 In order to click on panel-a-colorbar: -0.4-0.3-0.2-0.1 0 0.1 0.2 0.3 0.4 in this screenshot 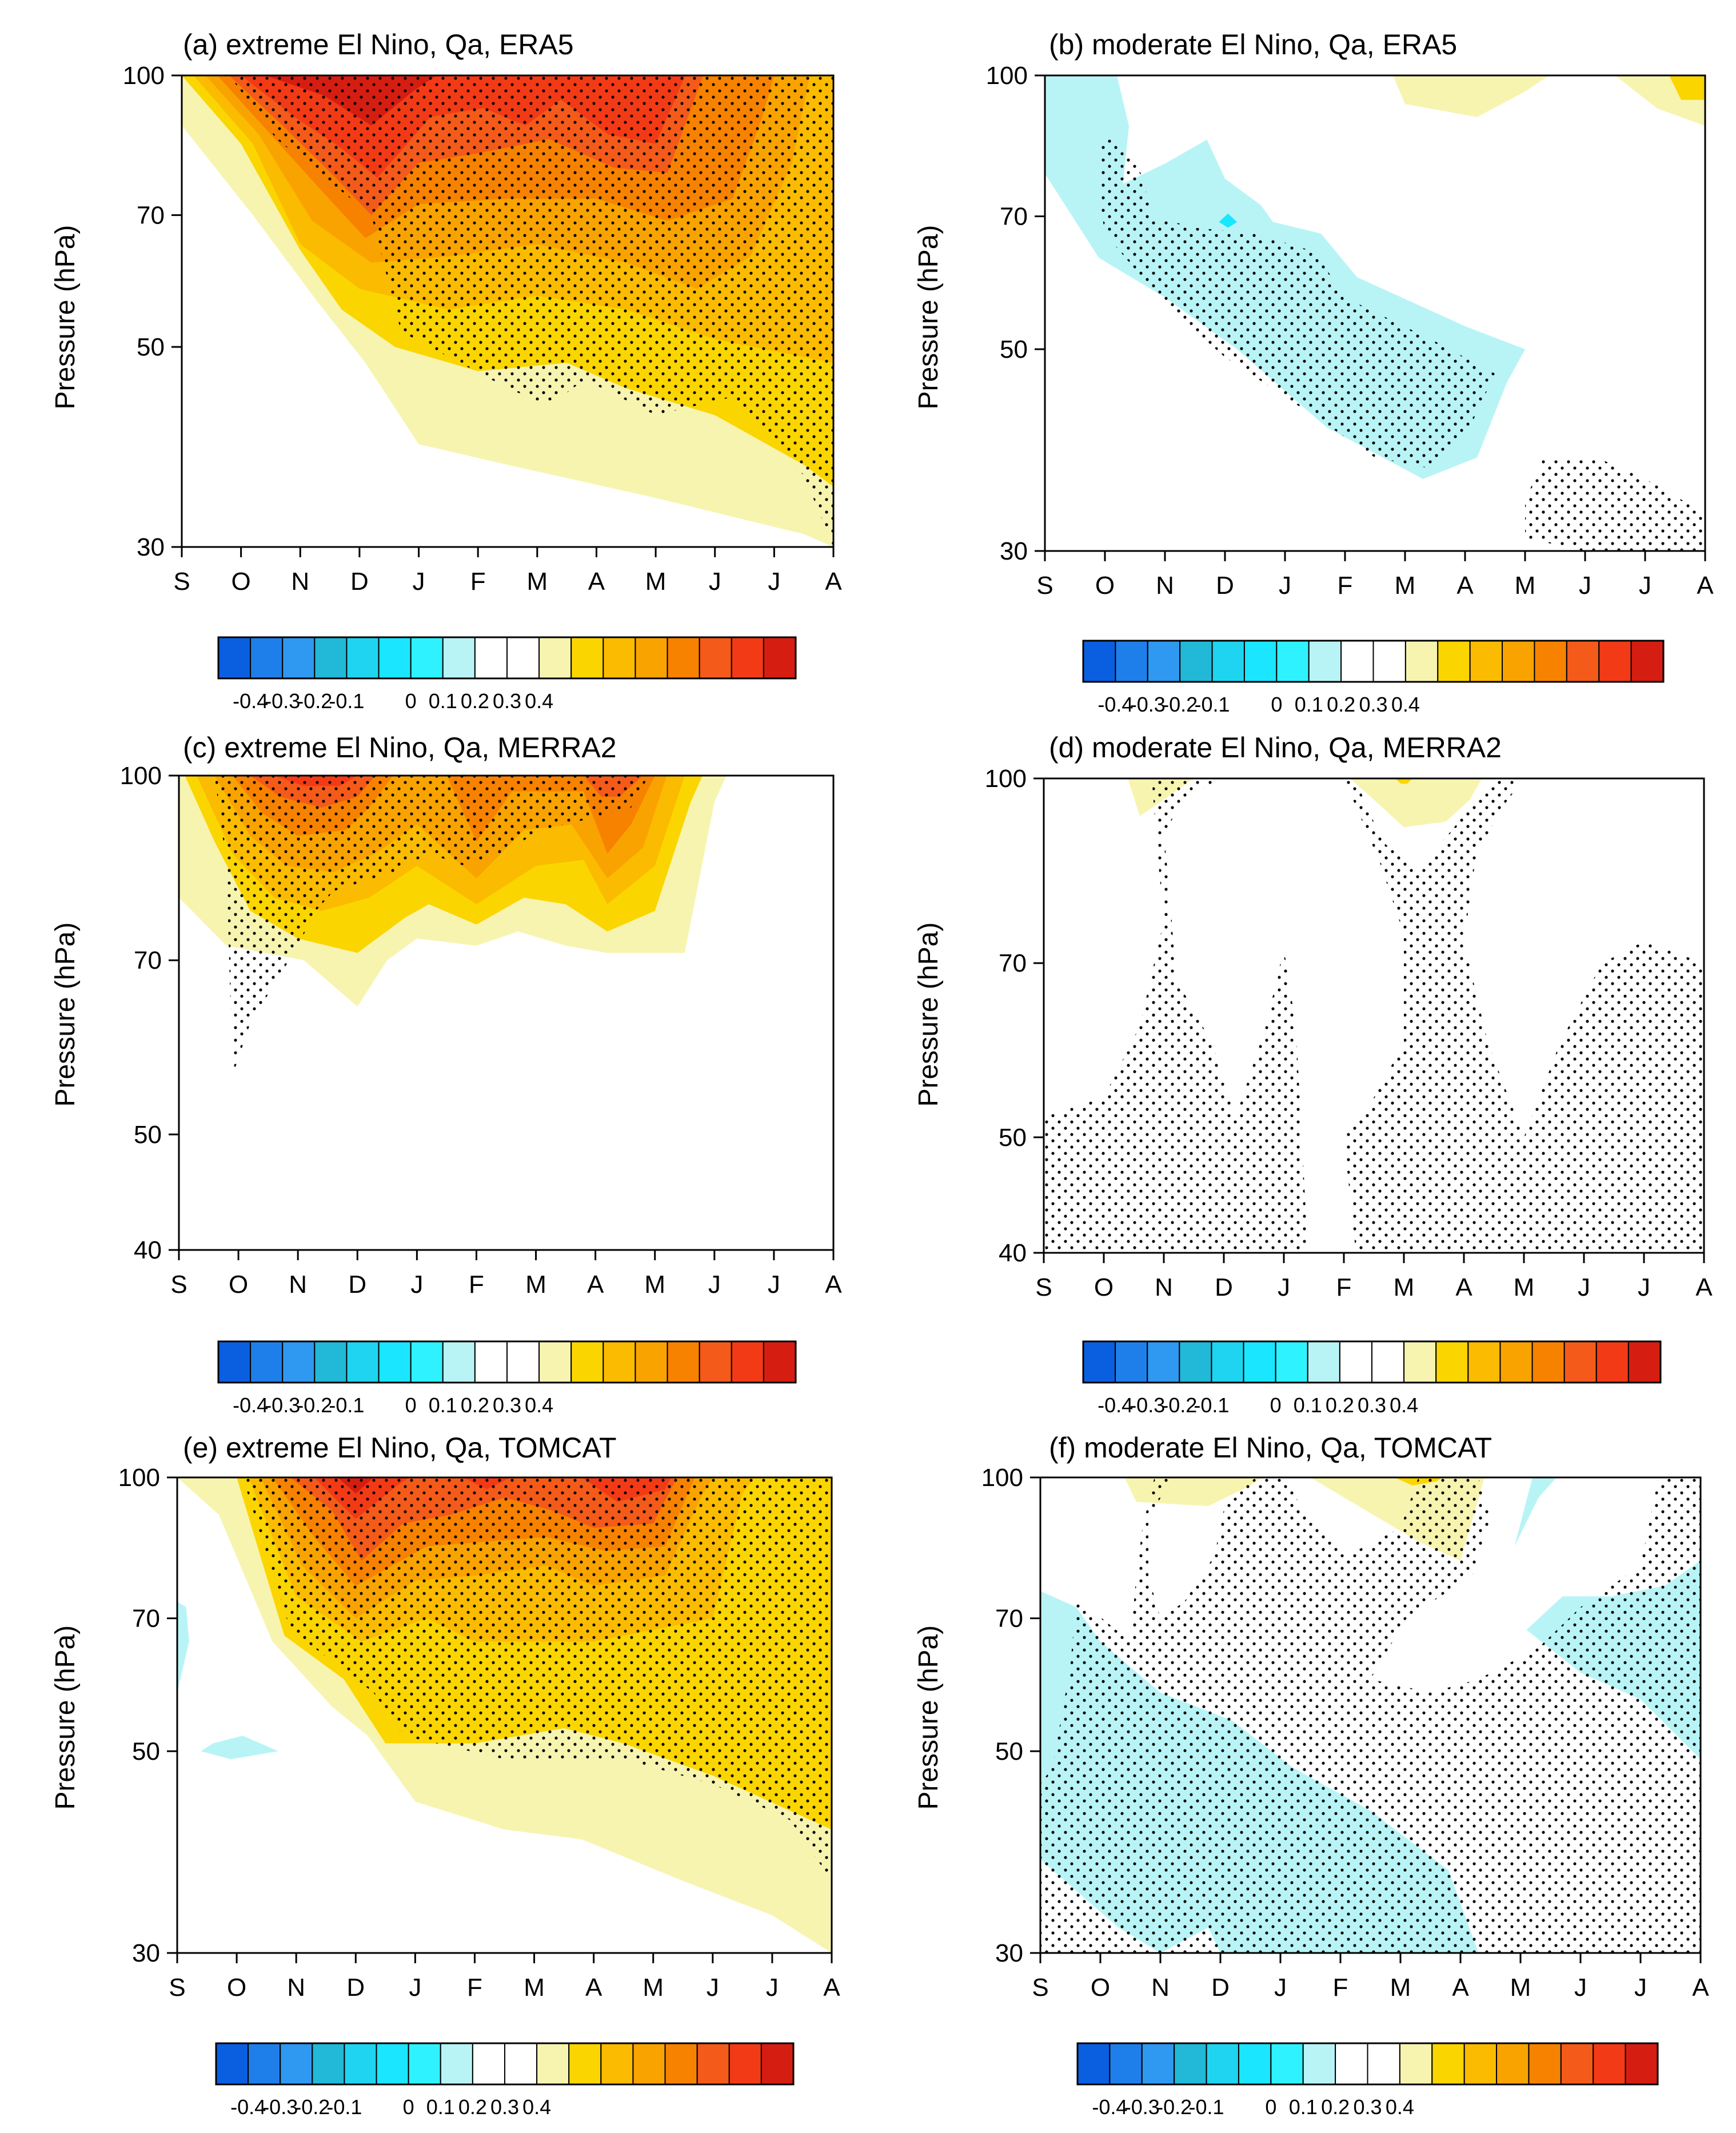, I will do `click(507, 675)`.